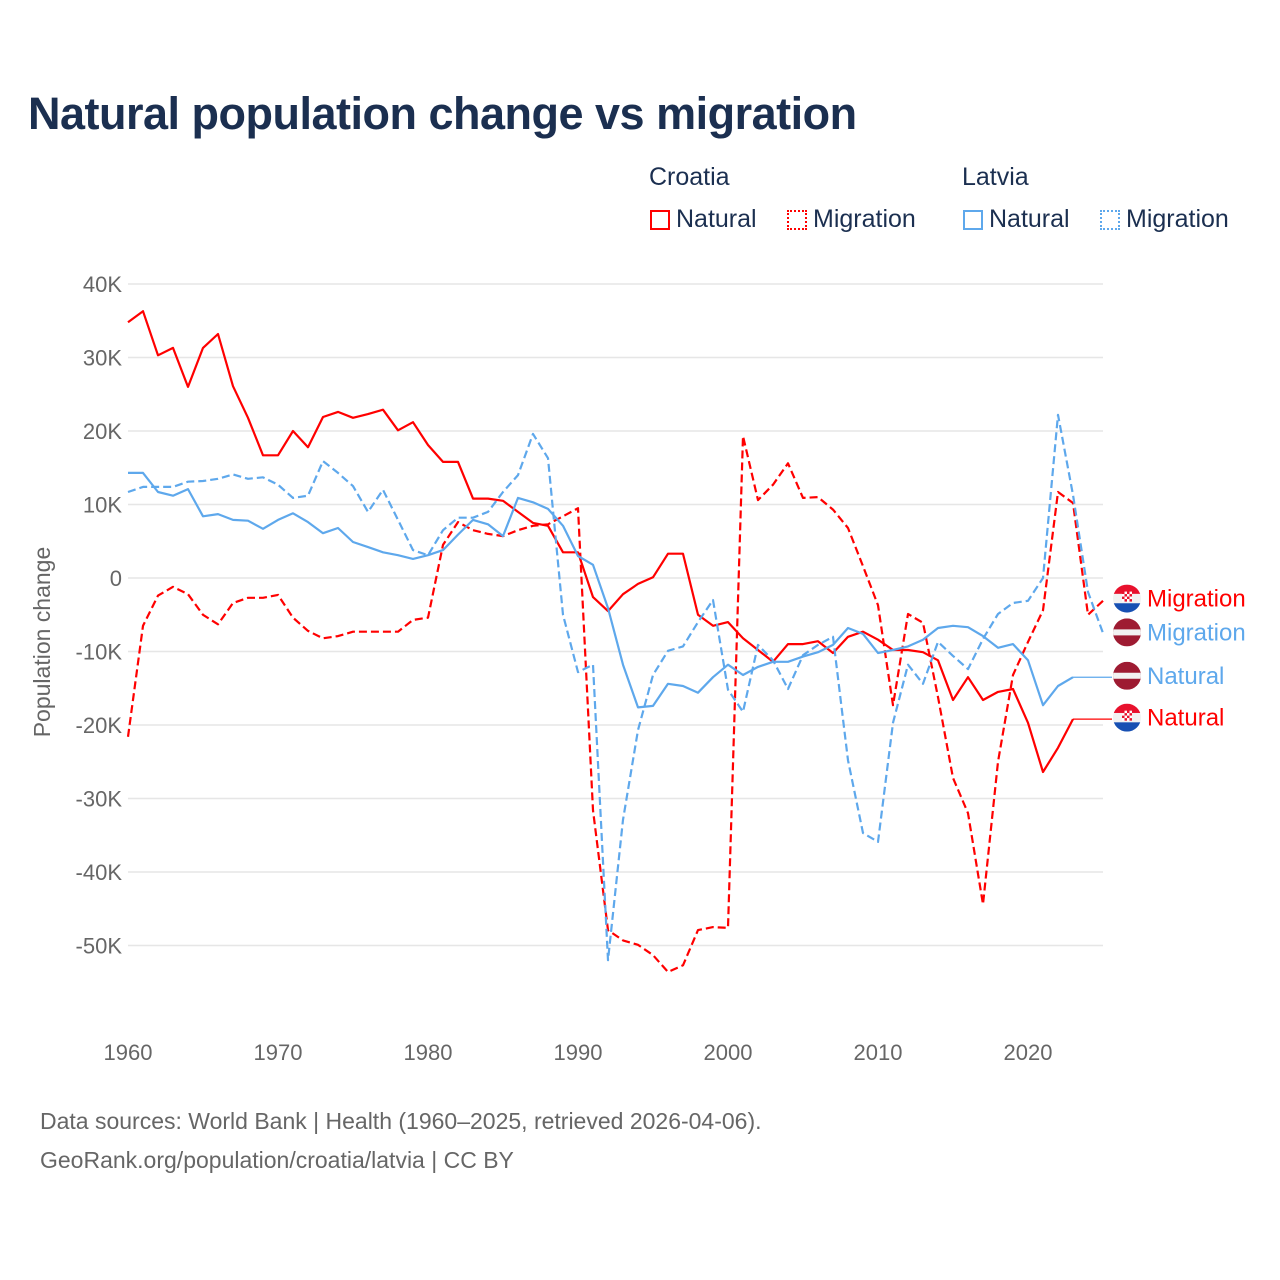  I want to click on legend-swatch-solid-blue, so click(973, 219).